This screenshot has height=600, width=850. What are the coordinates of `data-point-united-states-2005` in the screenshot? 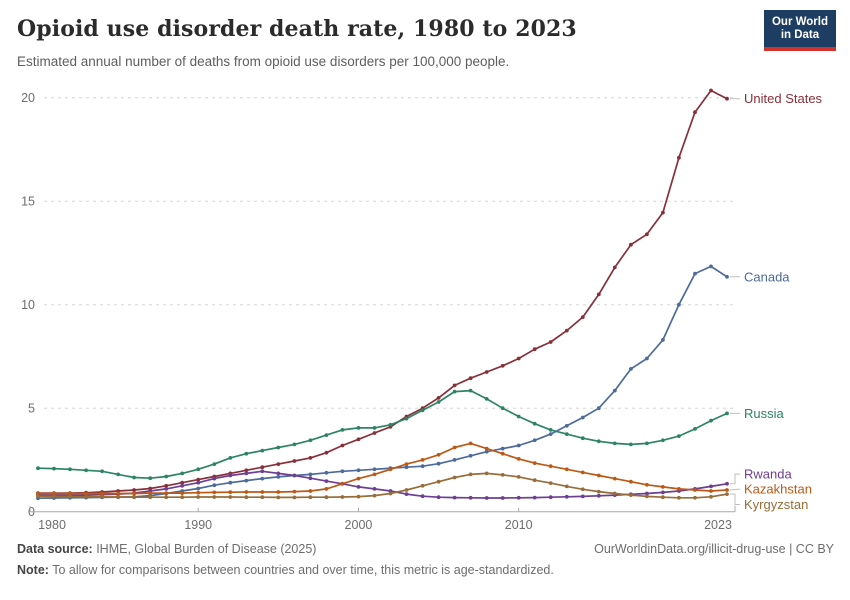 It's located at (438, 398).